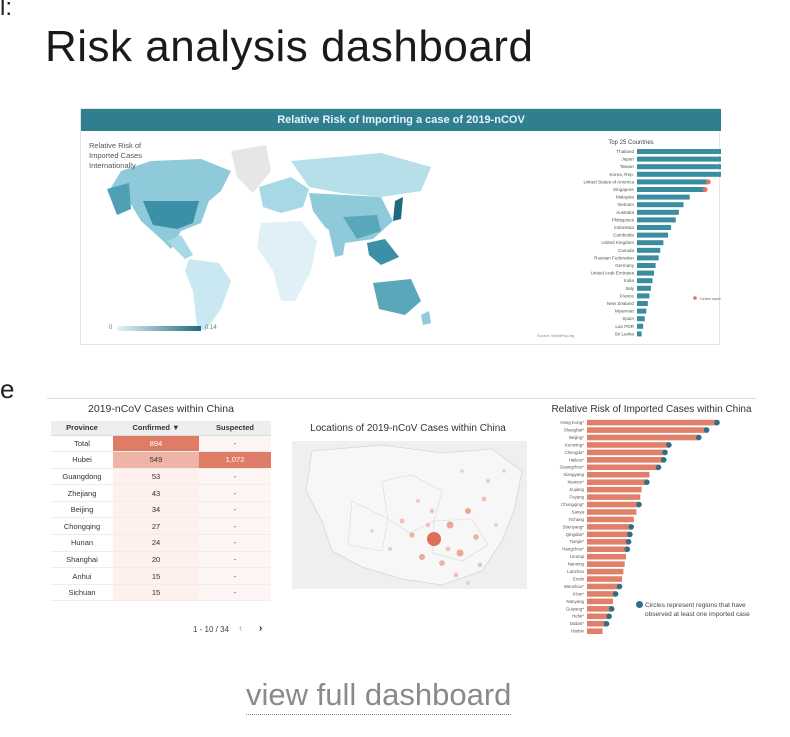 The width and height of the screenshot is (790, 737). What do you see at coordinates (161, 526) in the screenshot?
I see `table-row: Chongqing 27-` at bounding box center [161, 526].